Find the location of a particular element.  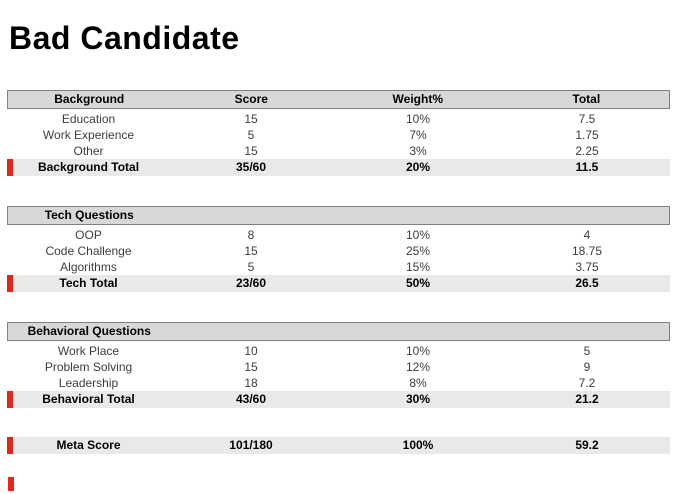

table-cell-2: 7% is located at coordinates (418, 135).